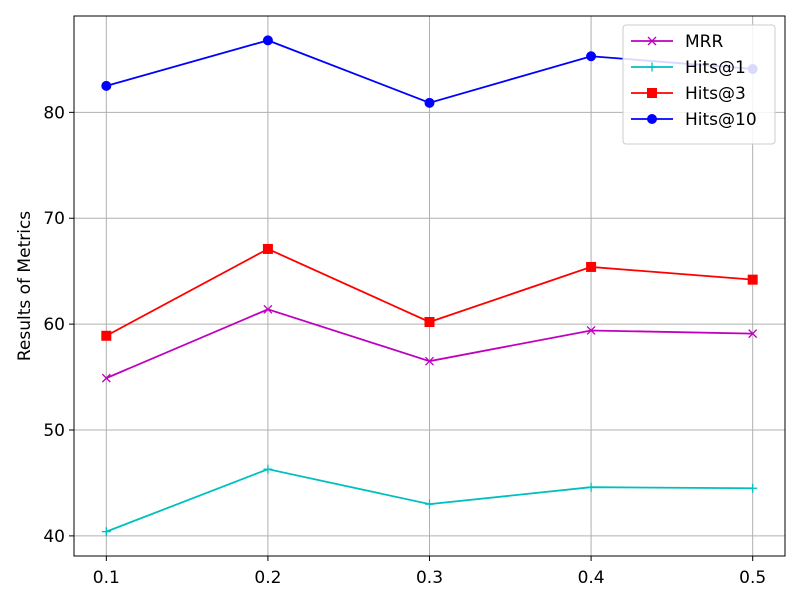  Describe the element at coordinates (54, 431) in the screenshot. I see `y-tick-label: 50` at that location.